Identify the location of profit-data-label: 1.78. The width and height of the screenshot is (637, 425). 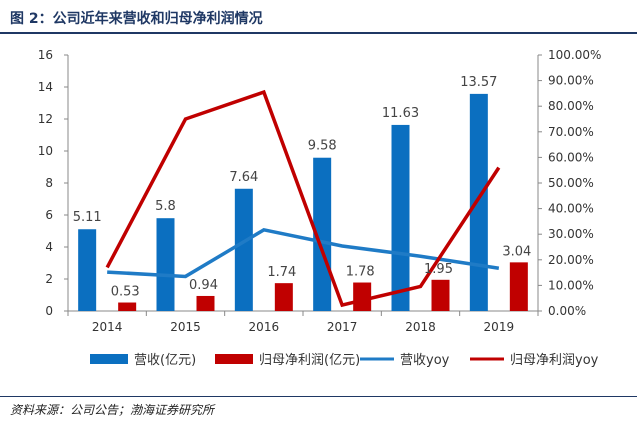
(360, 272).